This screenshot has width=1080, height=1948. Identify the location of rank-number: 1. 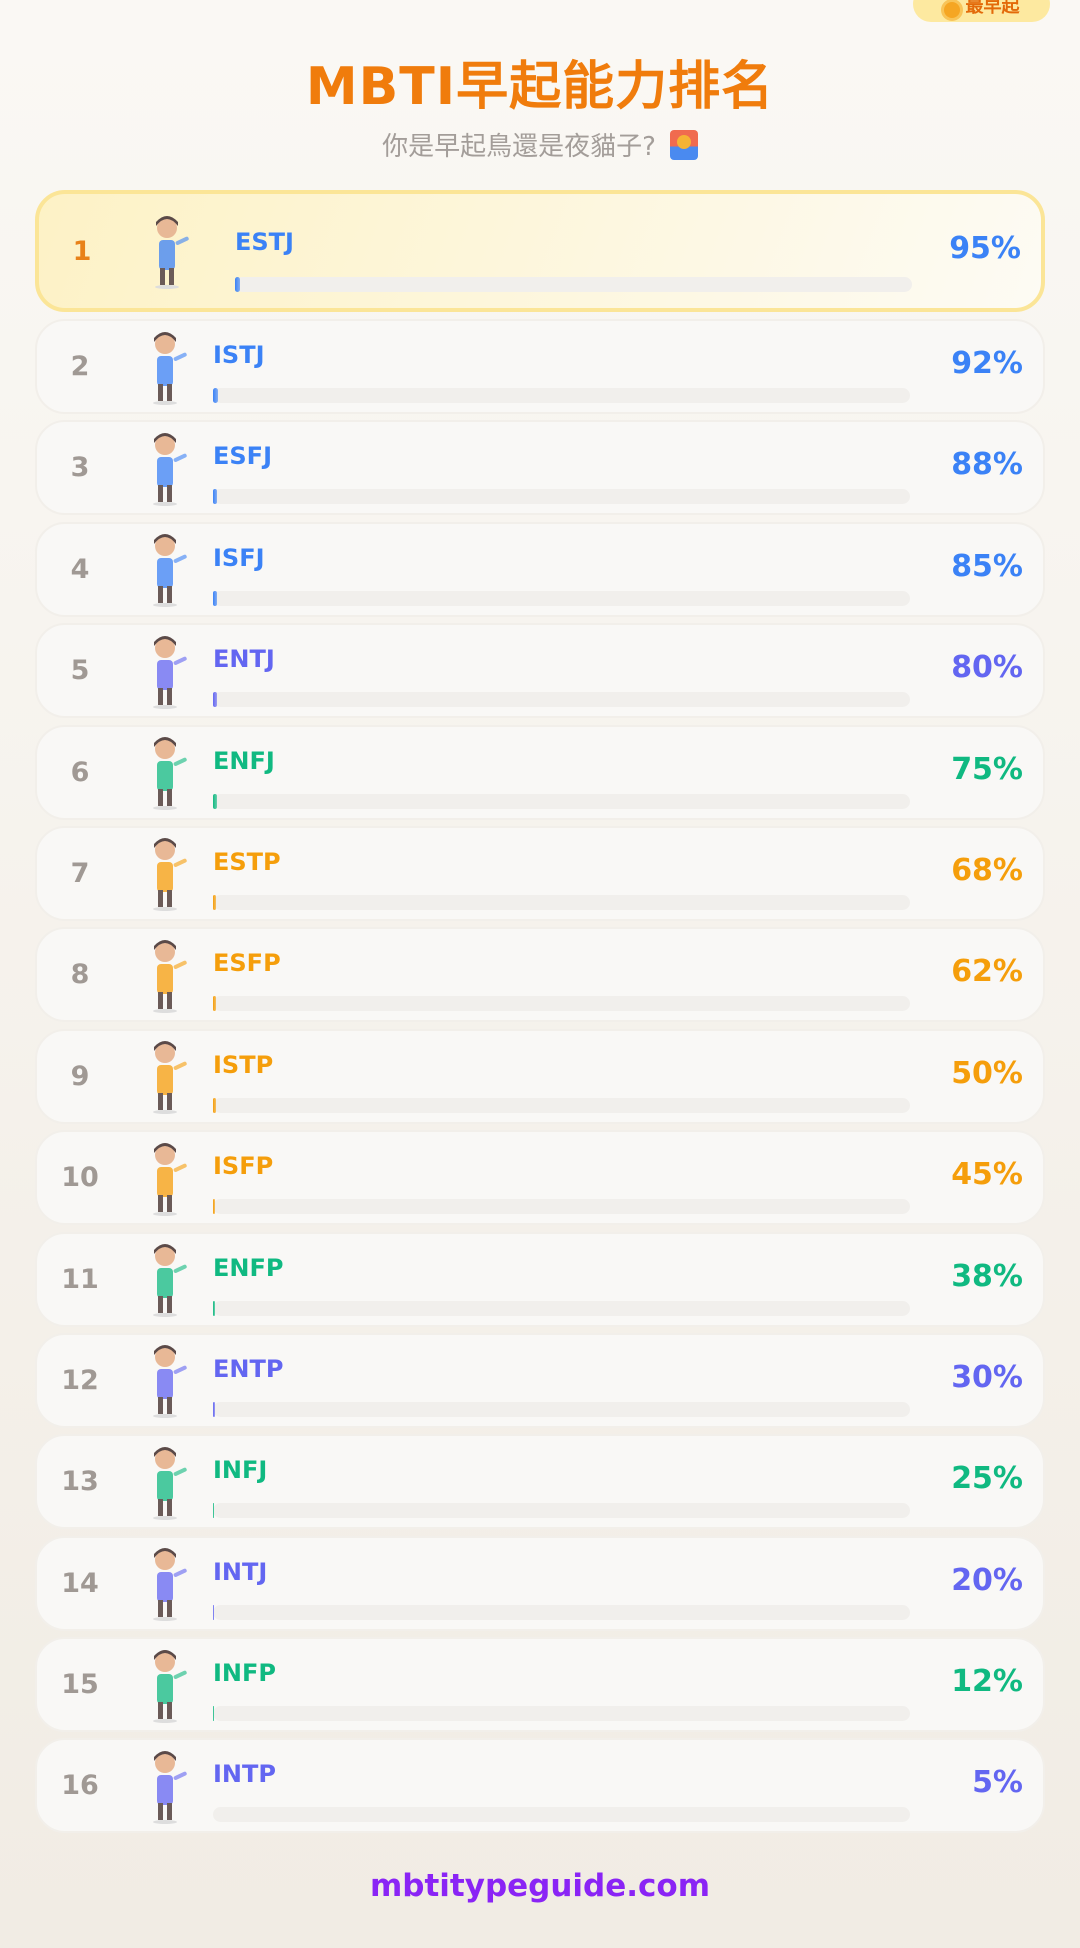
(82, 251).